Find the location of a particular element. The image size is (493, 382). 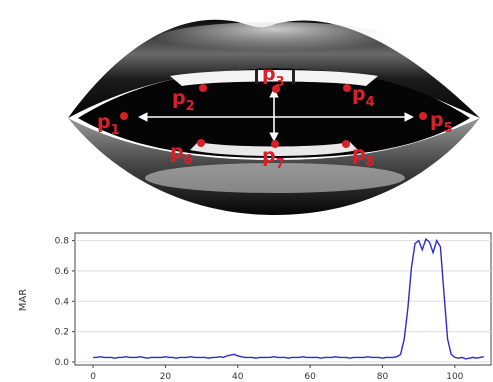

y-tick-label: 0.0 is located at coordinates (62, 363).